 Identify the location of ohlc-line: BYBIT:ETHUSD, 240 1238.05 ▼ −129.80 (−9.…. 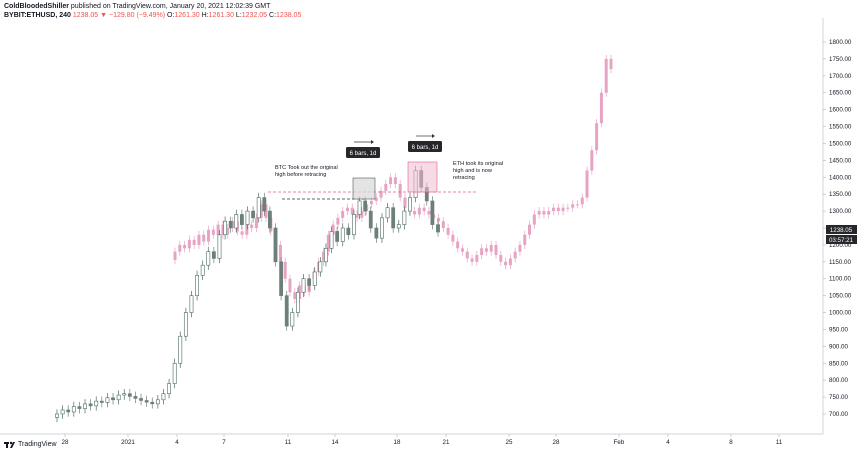
(152, 15).